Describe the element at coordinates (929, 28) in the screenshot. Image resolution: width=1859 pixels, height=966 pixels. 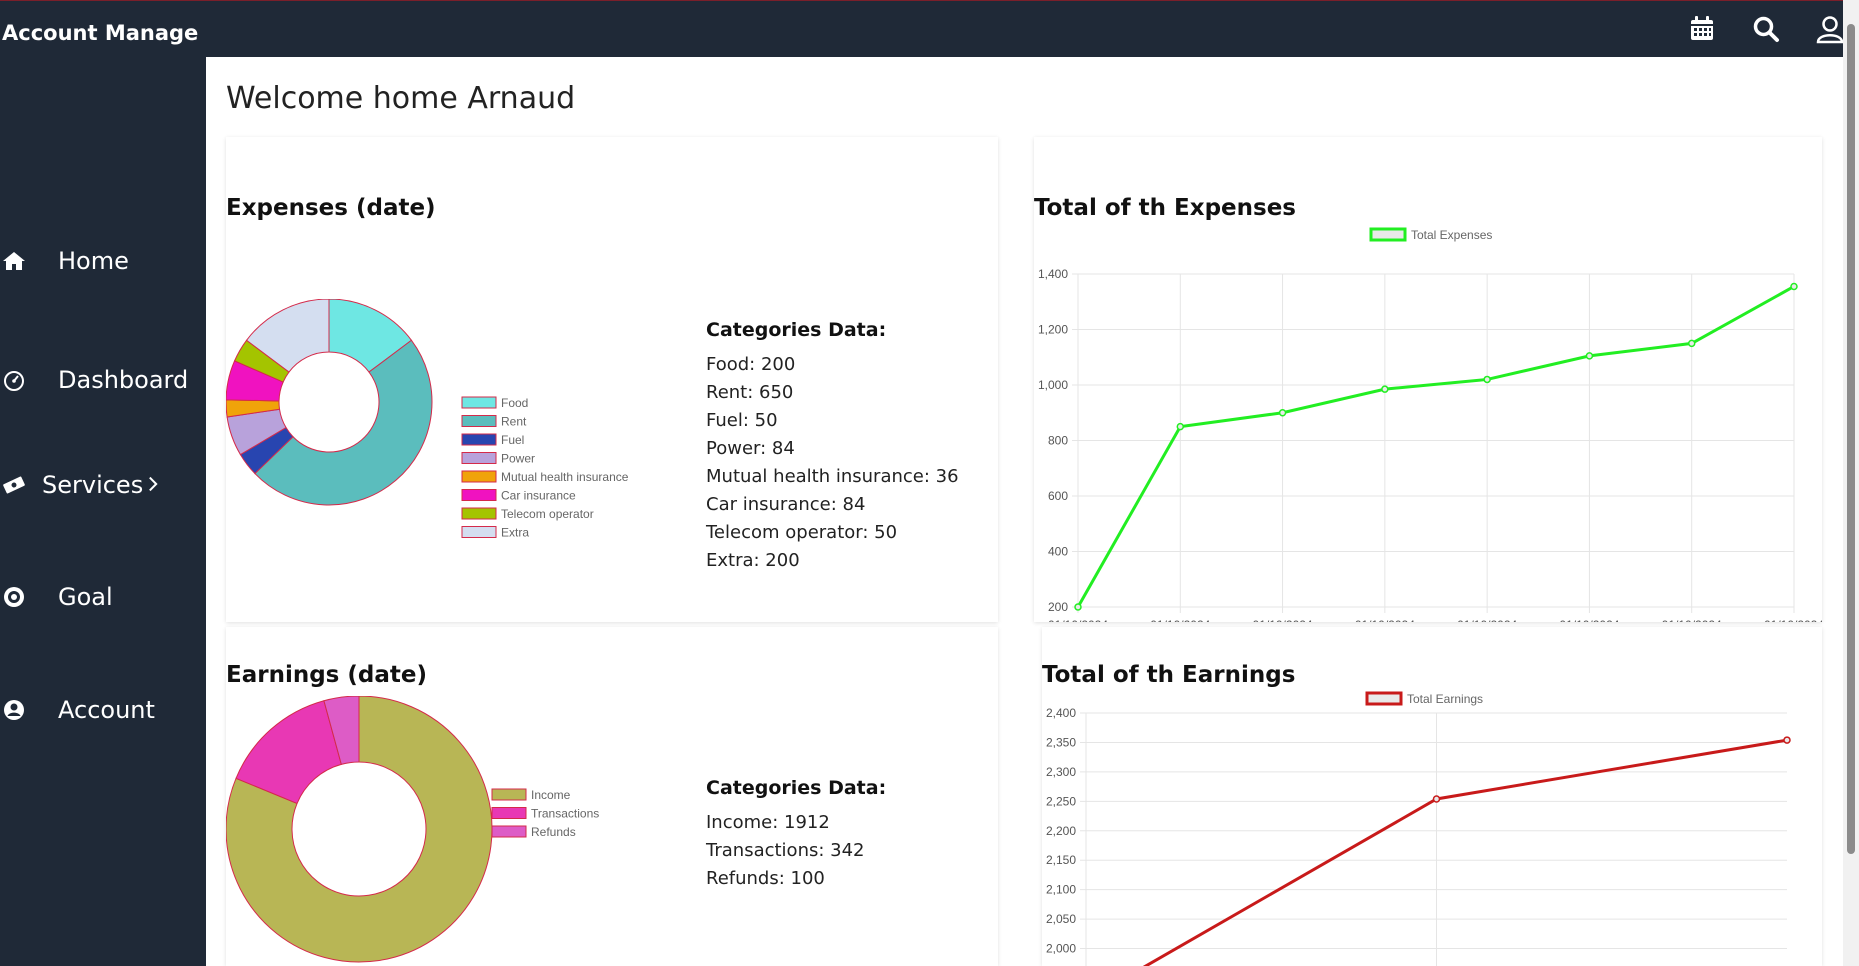
I see `top-bar: Account Manage` at that location.